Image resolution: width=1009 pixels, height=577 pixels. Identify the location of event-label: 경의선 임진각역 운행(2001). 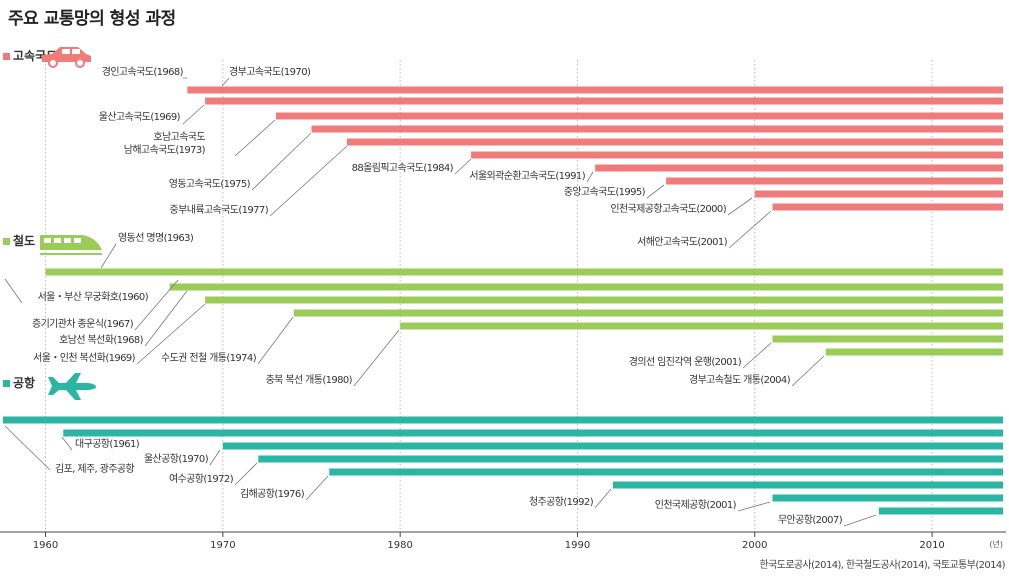
(685, 361).